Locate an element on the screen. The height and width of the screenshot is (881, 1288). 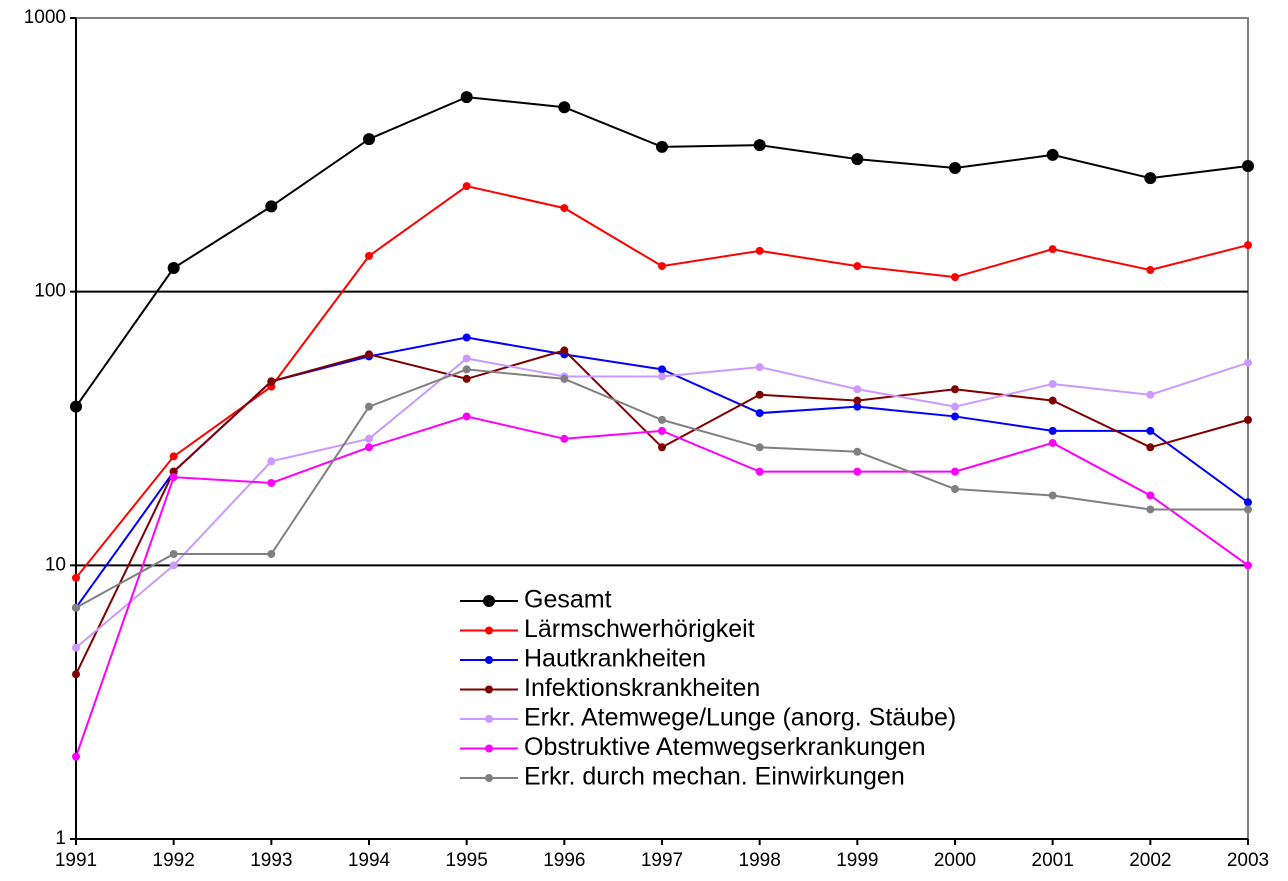
x-tick-label: 1996 is located at coordinates (564, 860).